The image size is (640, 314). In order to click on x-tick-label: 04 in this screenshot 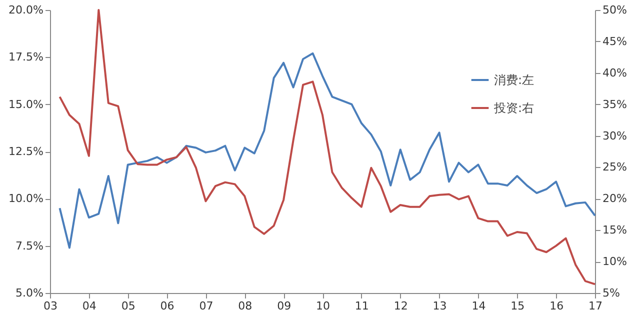, I will do `click(89, 306)`.